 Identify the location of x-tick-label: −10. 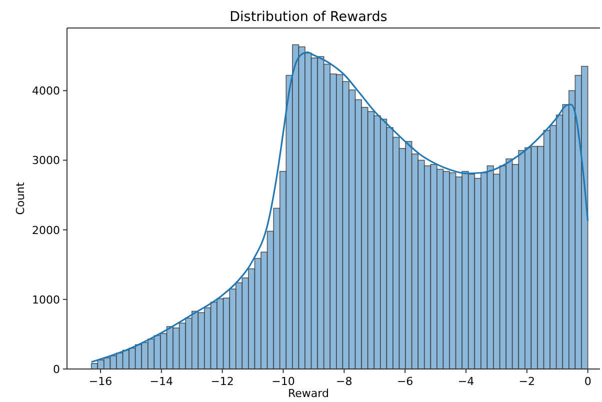
(283, 381).